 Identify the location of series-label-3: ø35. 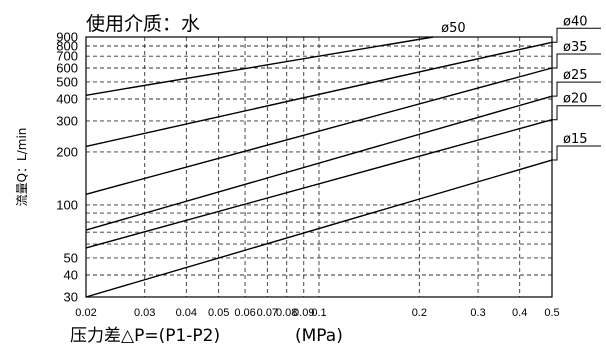
(575, 47).